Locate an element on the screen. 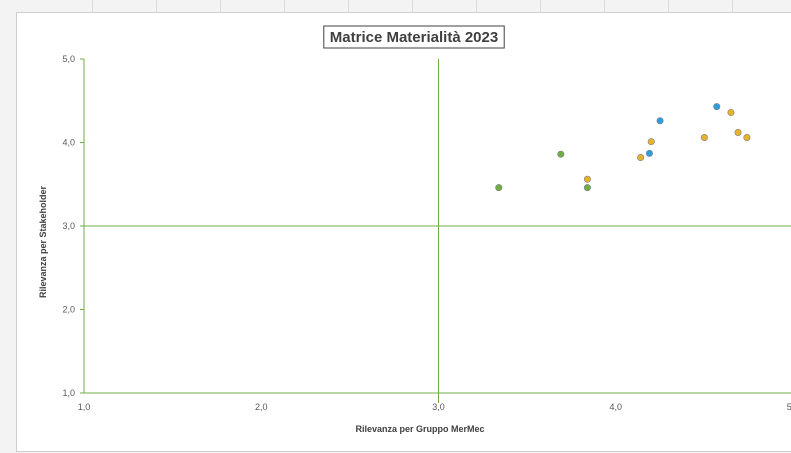 The height and width of the screenshot is (453, 791). y-tick-label: 3,0 is located at coordinates (68, 226).